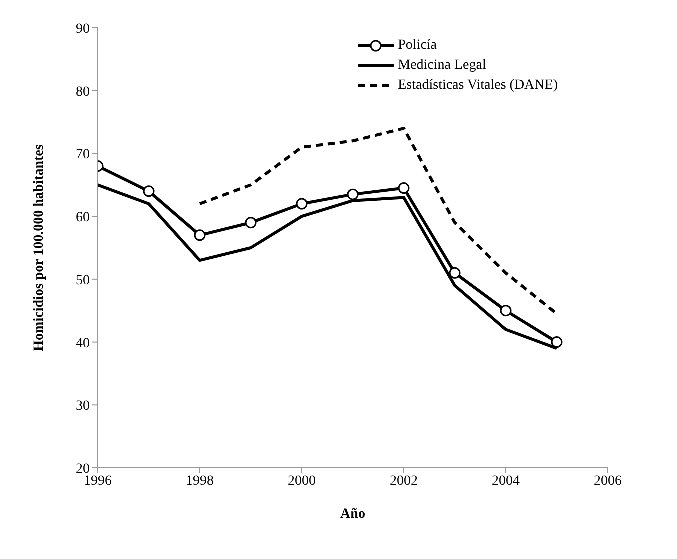 The image size is (677, 559). I want to click on y-tick-label: 50, so click(83, 280).